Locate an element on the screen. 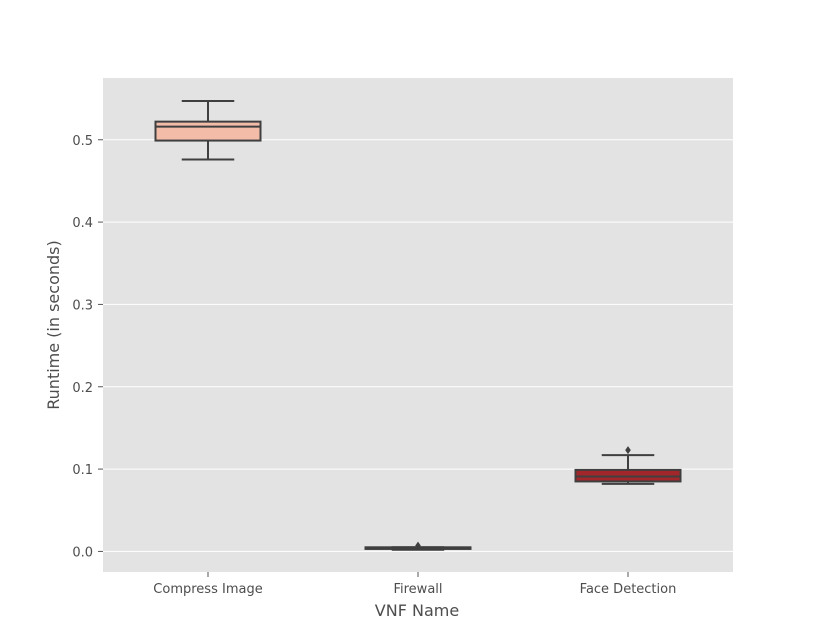 The image size is (814, 643). box-iqr is located at coordinates (208, 131).